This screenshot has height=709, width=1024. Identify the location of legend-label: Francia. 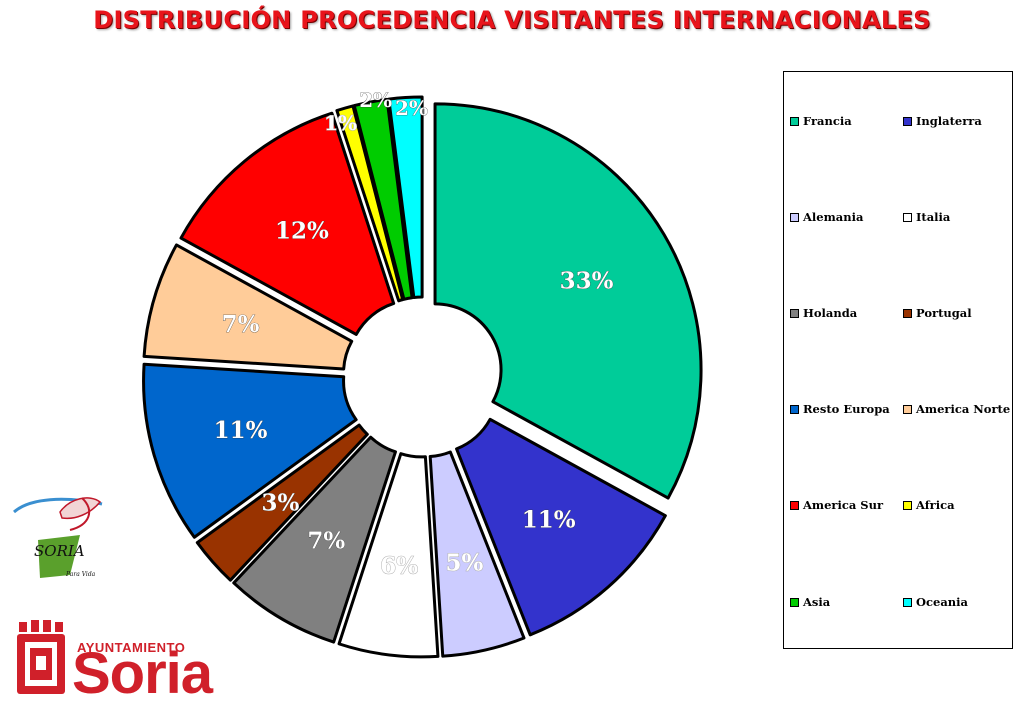
(827, 121).